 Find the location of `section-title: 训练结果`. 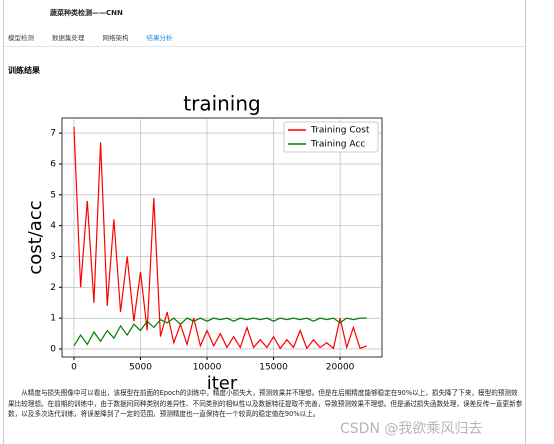

section-title: 训练结果 is located at coordinates (24, 70).